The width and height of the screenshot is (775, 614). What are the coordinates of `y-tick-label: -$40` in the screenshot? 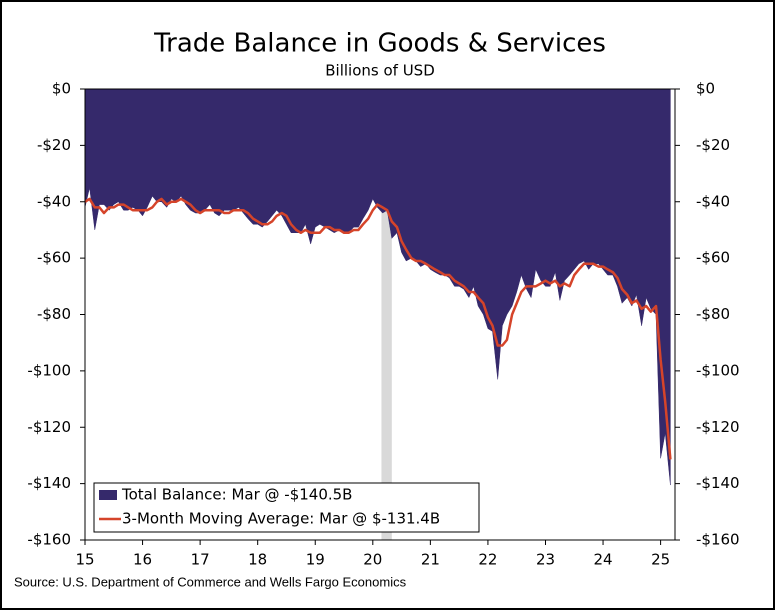 It's located at (54, 201).